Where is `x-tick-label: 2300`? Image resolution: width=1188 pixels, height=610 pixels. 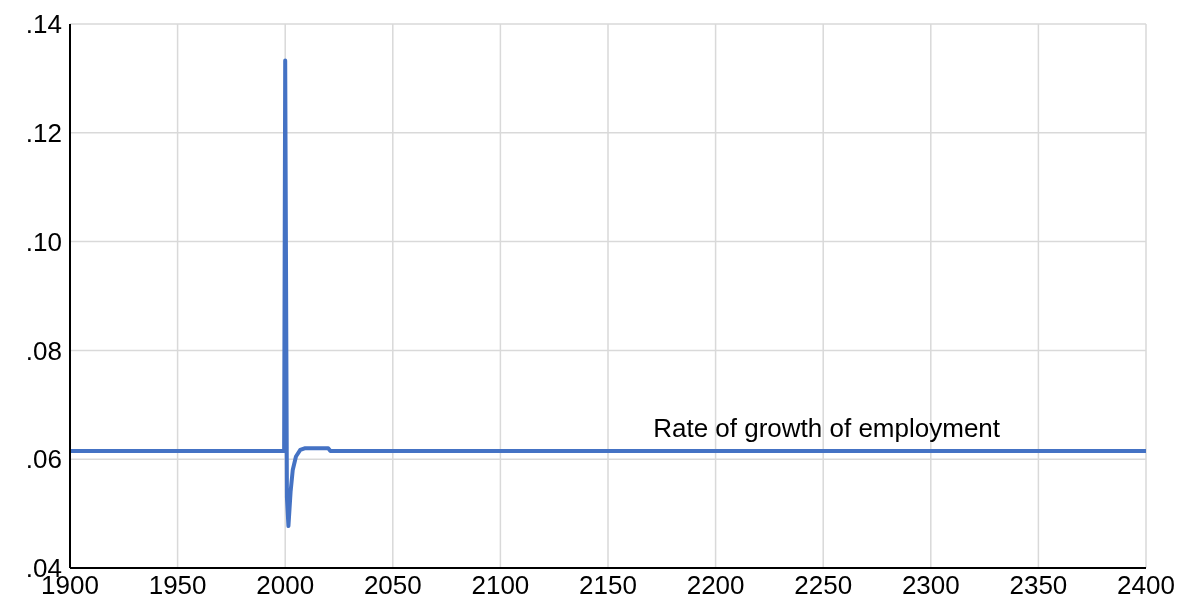
x-tick-label: 2300 is located at coordinates (930, 585).